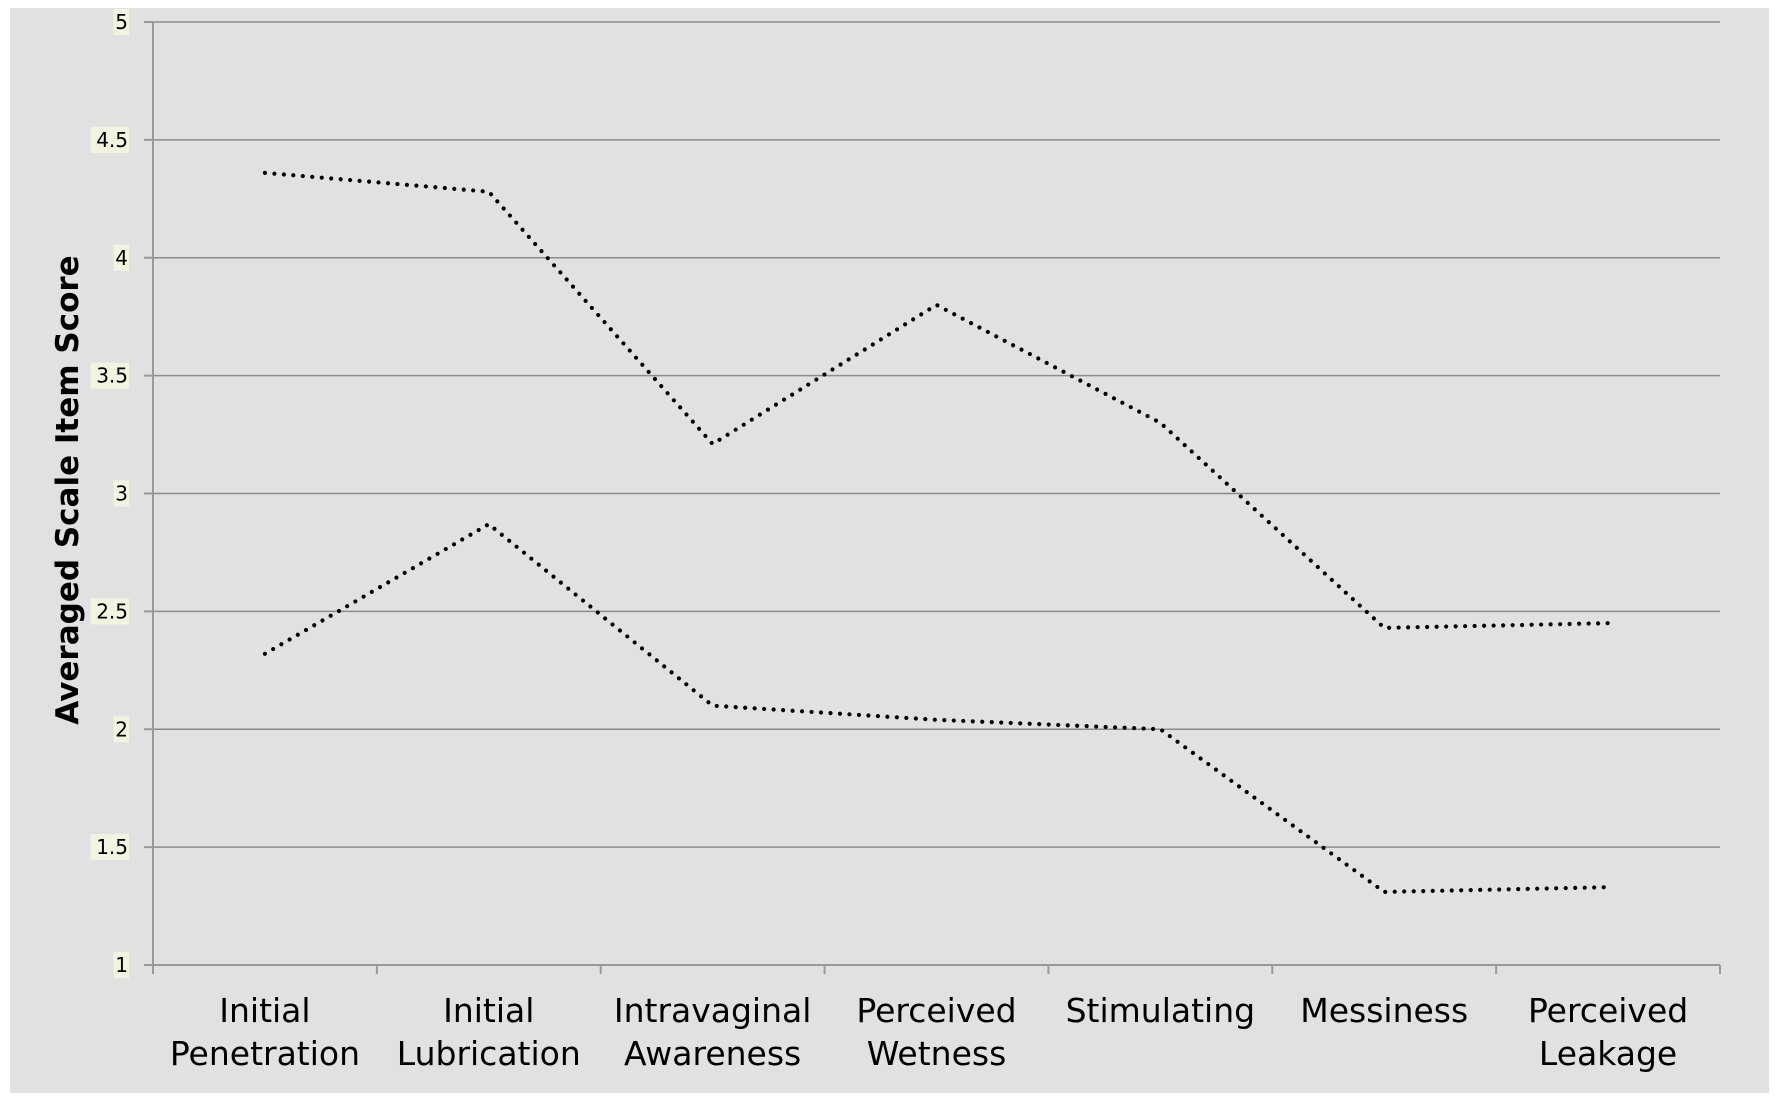 Image resolution: width=1779 pixels, height=1108 pixels. What do you see at coordinates (112, 140) in the screenshot?
I see `y-tick-label: 4.5` at bounding box center [112, 140].